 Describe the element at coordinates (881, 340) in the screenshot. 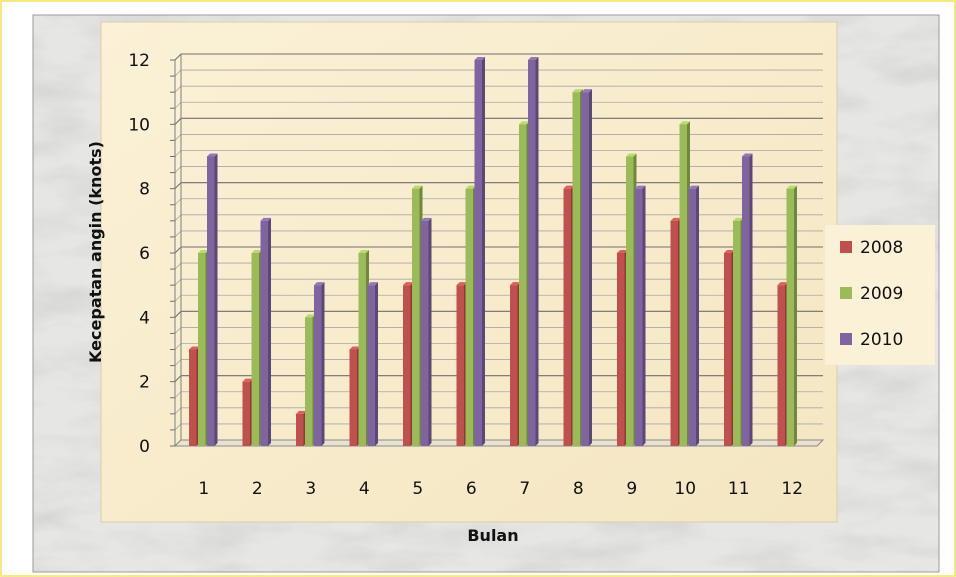

I see `legend-label: 2010` at that location.